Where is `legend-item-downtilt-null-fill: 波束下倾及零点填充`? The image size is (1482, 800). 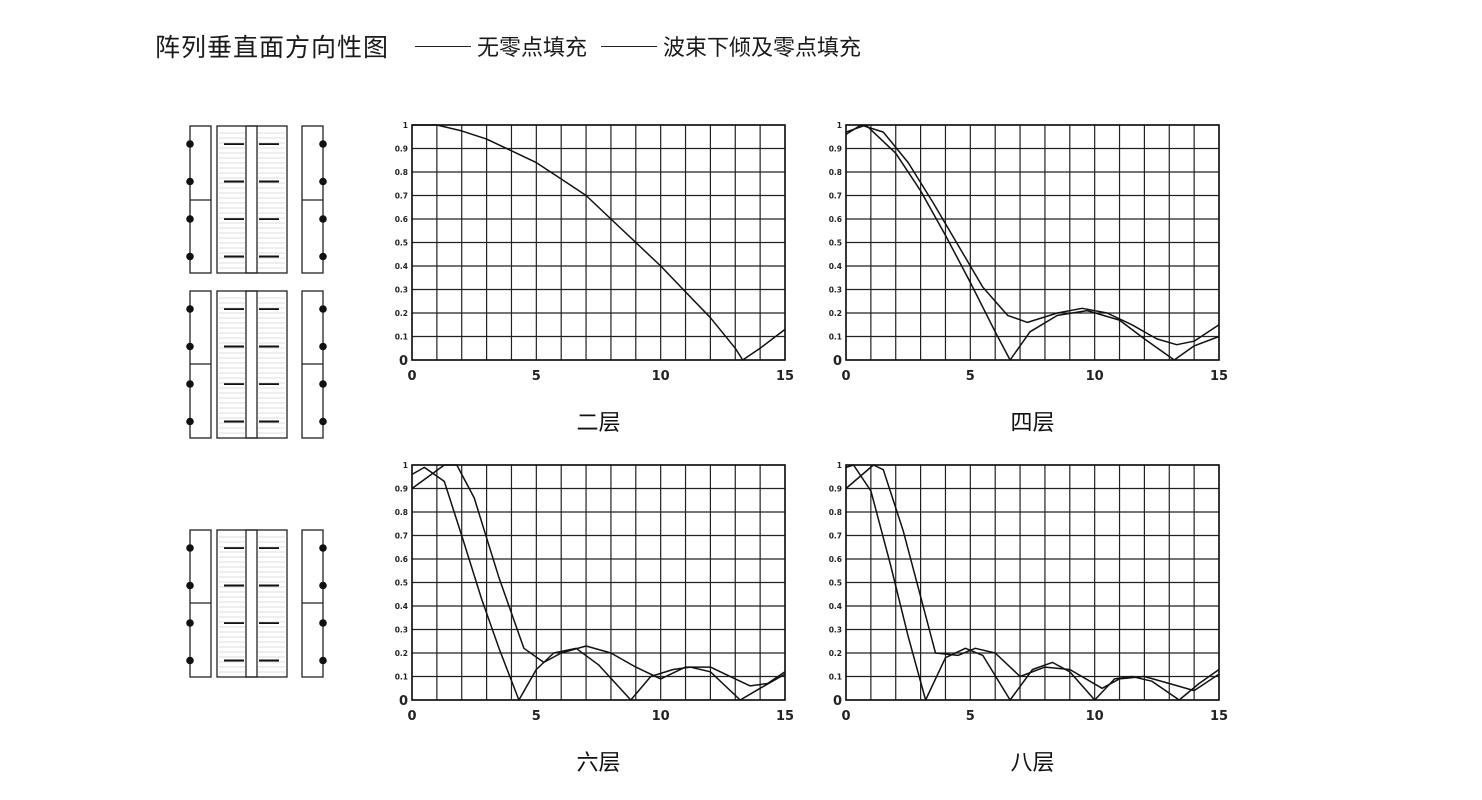 legend-item-downtilt-null-fill: 波束下倾及零点填充 is located at coordinates (731, 46).